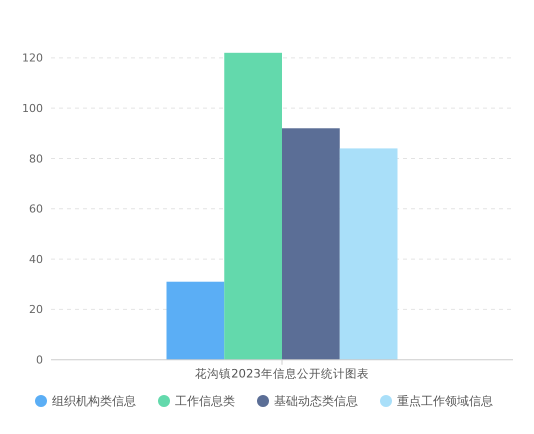  What do you see at coordinates (316, 401) in the screenshot?
I see `legend-label: 基础动态类信息` at bounding box center [316, 401].